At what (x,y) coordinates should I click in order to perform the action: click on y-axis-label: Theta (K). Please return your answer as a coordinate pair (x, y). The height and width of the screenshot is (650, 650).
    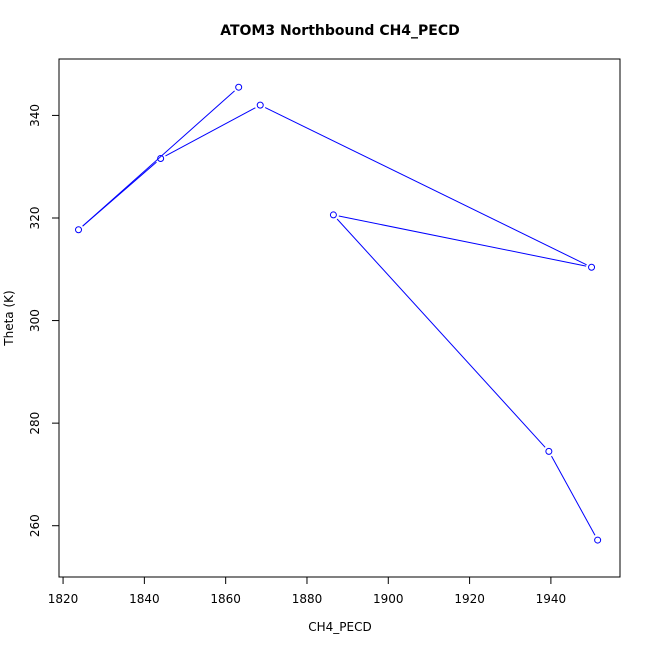
    Looking at the image, I should click on (9, 318).